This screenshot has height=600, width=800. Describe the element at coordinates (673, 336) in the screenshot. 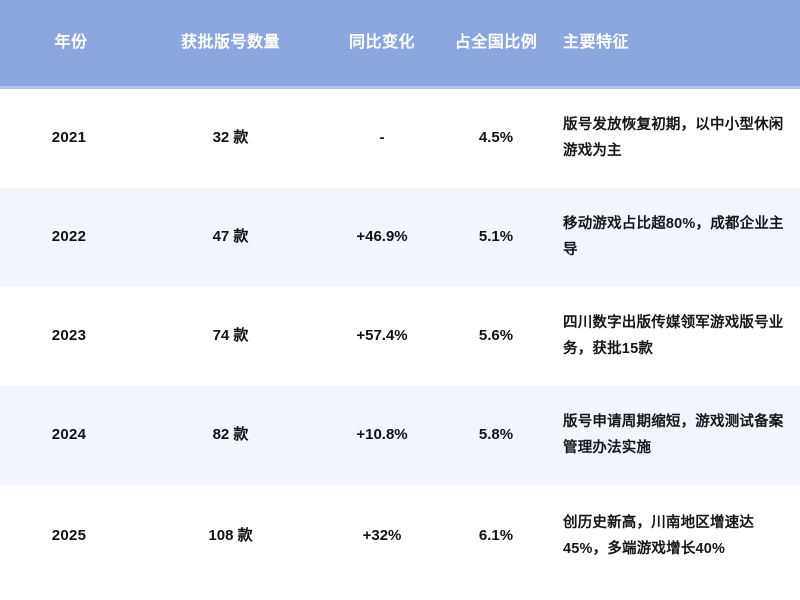

I see `cell-feature: 四川数字出版传媒领军游戏版号业务，获批15款` at that location.